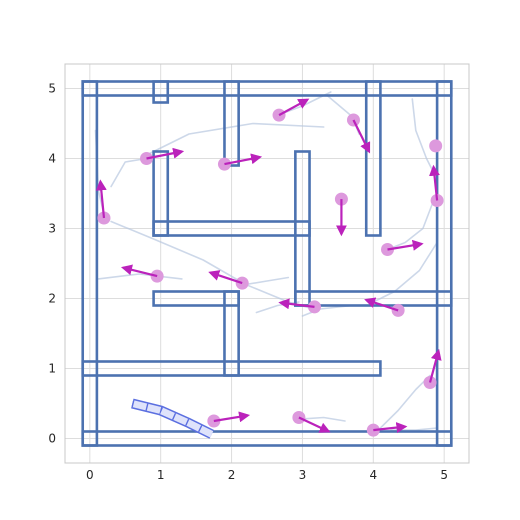 Image resolution: width=520 pixels, height=520 pixels. Describe the element at coordinates (90, 475) in the screenshot. I see `x-tick-label: 0` at that location.